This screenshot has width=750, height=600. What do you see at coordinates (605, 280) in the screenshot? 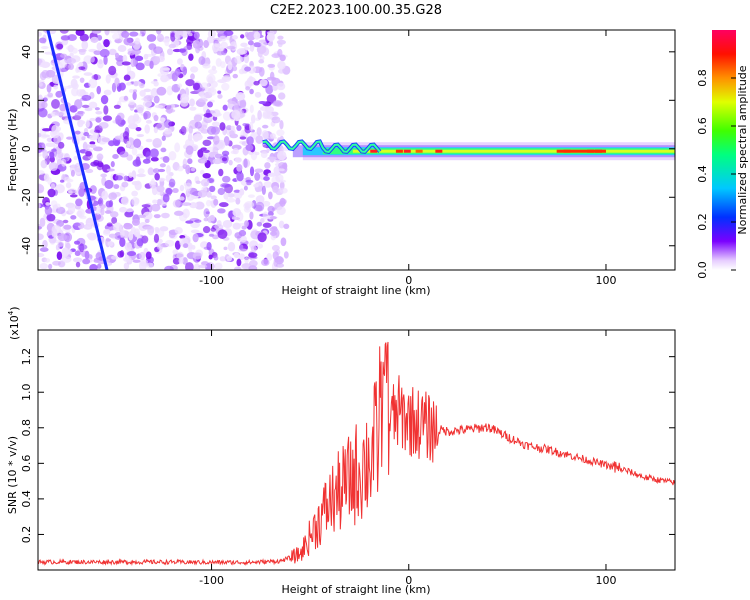
I see `x-tick-label: 100` at bounding box center [605, 280].